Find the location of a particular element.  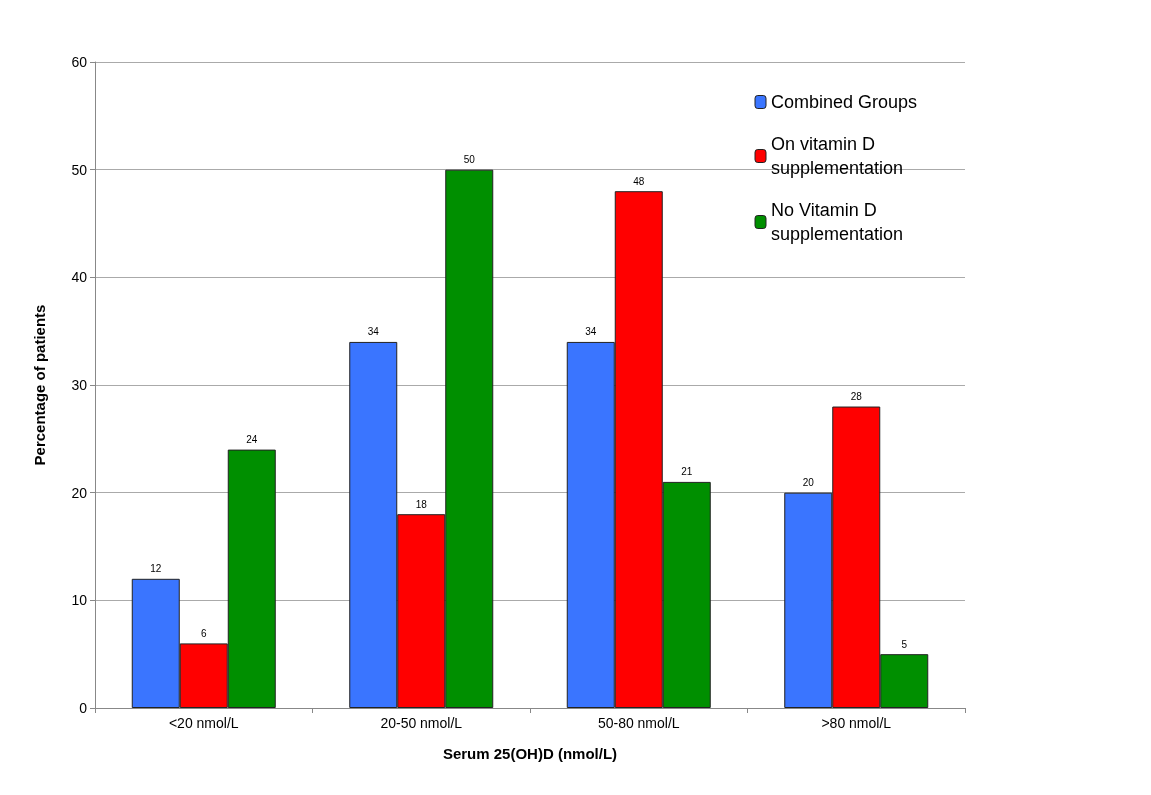

data-label: 21 is located at coordinates (687, 472).